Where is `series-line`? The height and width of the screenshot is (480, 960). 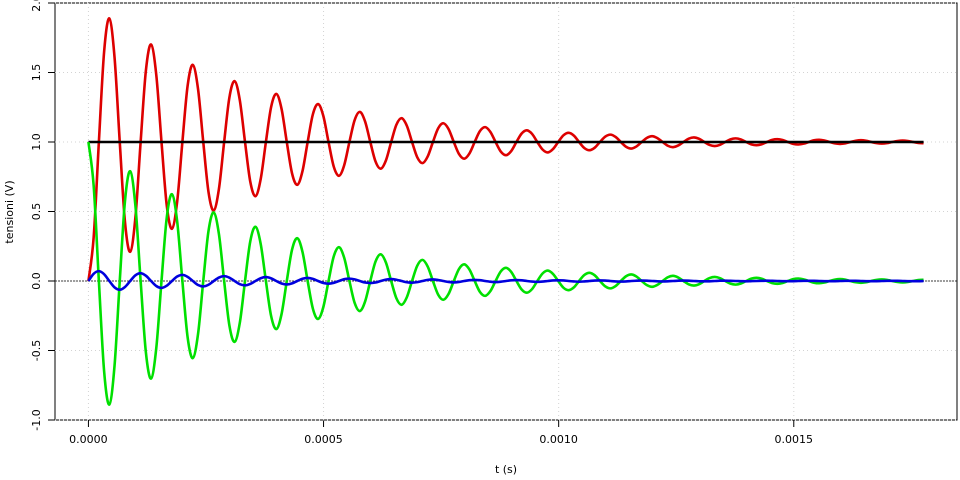
series-line is located at coordinates (505, 280).